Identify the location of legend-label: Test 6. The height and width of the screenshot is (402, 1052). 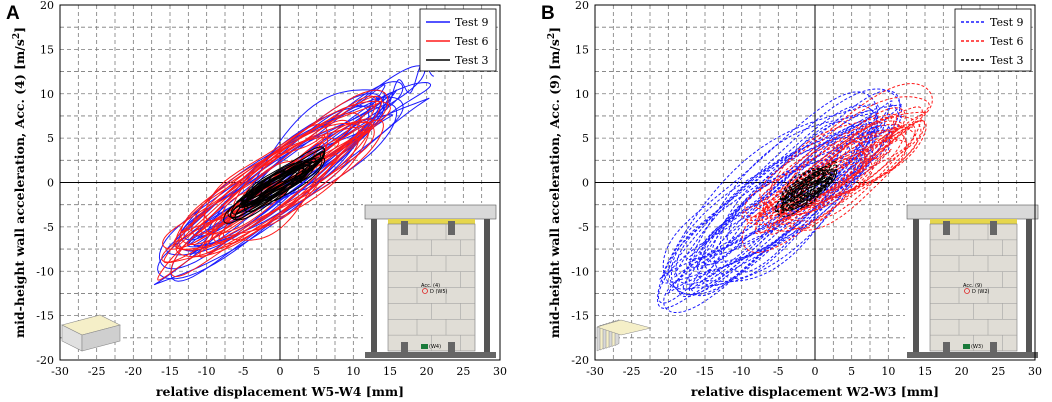
(1007, 41).